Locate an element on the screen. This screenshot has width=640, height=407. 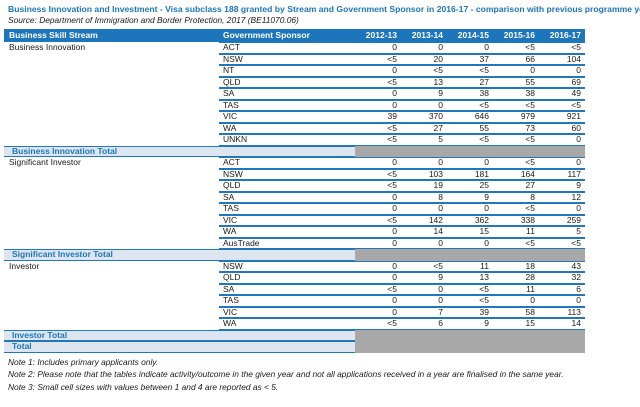
column-header-2014-15: 2014-15 is located at coordinates (470, 35).